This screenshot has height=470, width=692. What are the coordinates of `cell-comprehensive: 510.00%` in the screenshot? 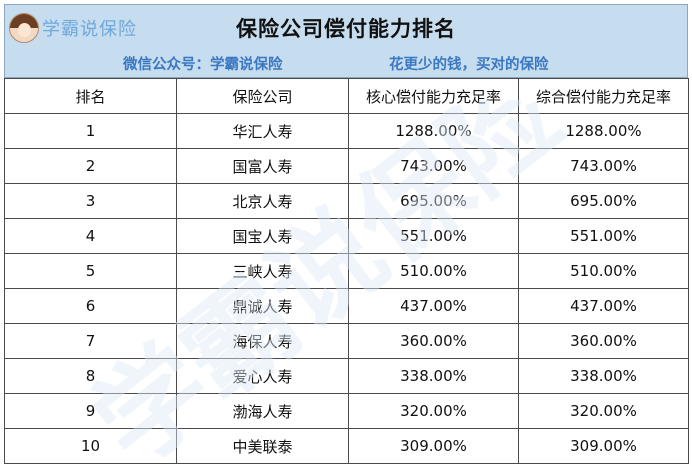 It's located at (603, 271).